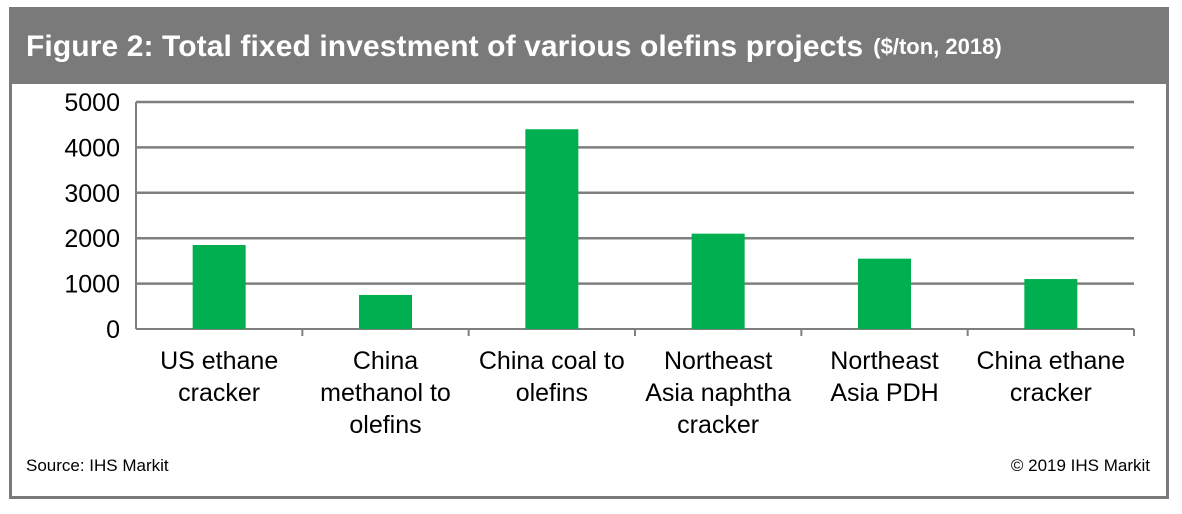  What do you see at coordinates (884, 393) in the screenshot?
I see `x-category-label: Asia PDH` at bounding box center [884, 393].